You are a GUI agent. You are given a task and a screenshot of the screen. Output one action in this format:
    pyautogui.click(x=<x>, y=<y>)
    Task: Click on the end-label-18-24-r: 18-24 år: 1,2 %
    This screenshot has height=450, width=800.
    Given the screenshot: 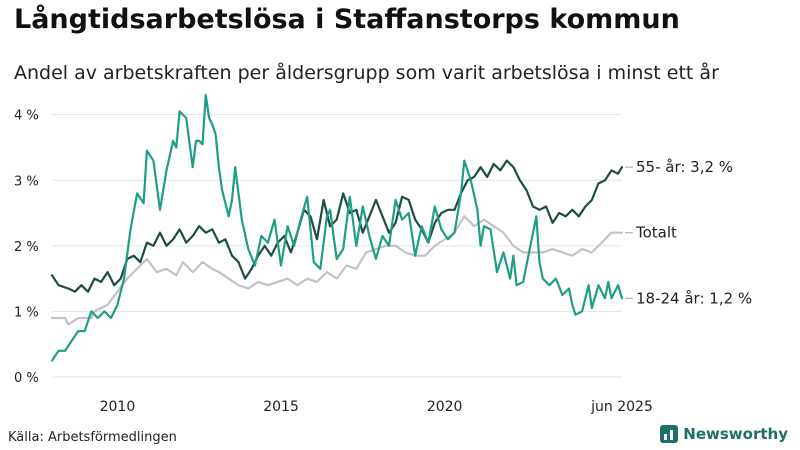 What is the action you would take?
    pyautogui.click(x=694, y=298)
    